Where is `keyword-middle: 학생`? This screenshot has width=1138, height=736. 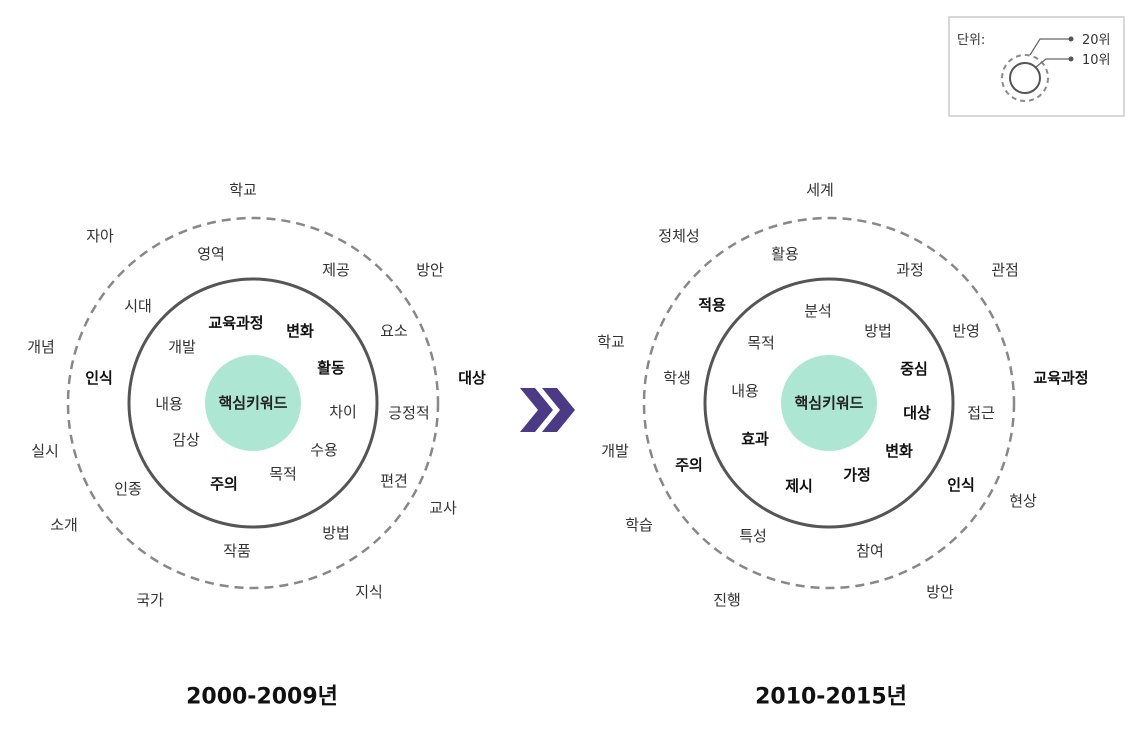
keyword-middle: 학생 is located at coordinates (677, 378).